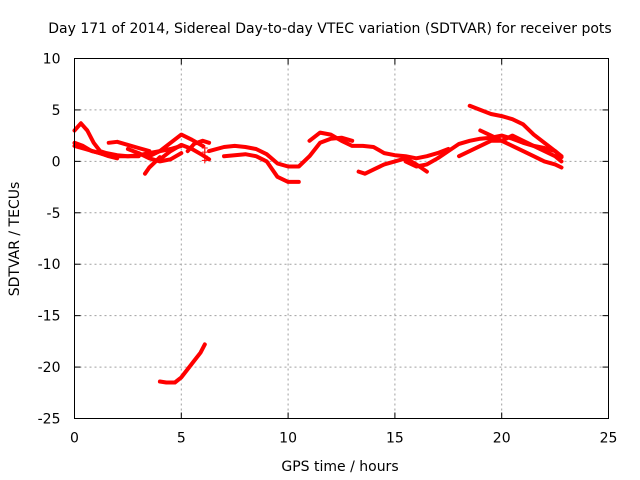 The image size is (640, 480). What do you see at coordinates (49, 317) in the screenshot?
I see `y-tick-label: -15` at bounding box center [49, 317].